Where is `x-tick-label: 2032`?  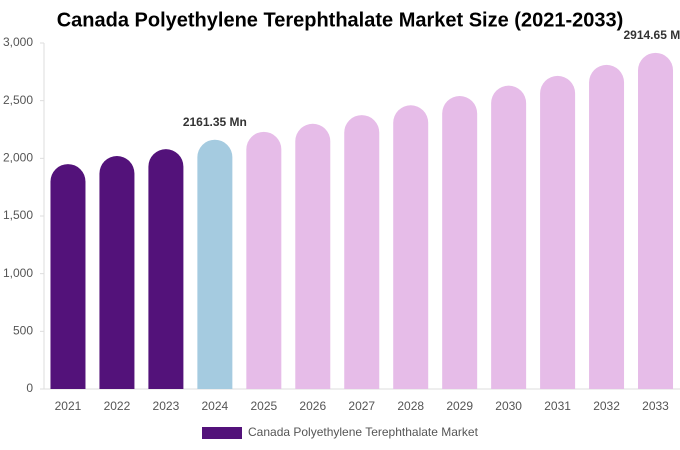
x-tick-label: 2032 is located at coordinates (606, 406).